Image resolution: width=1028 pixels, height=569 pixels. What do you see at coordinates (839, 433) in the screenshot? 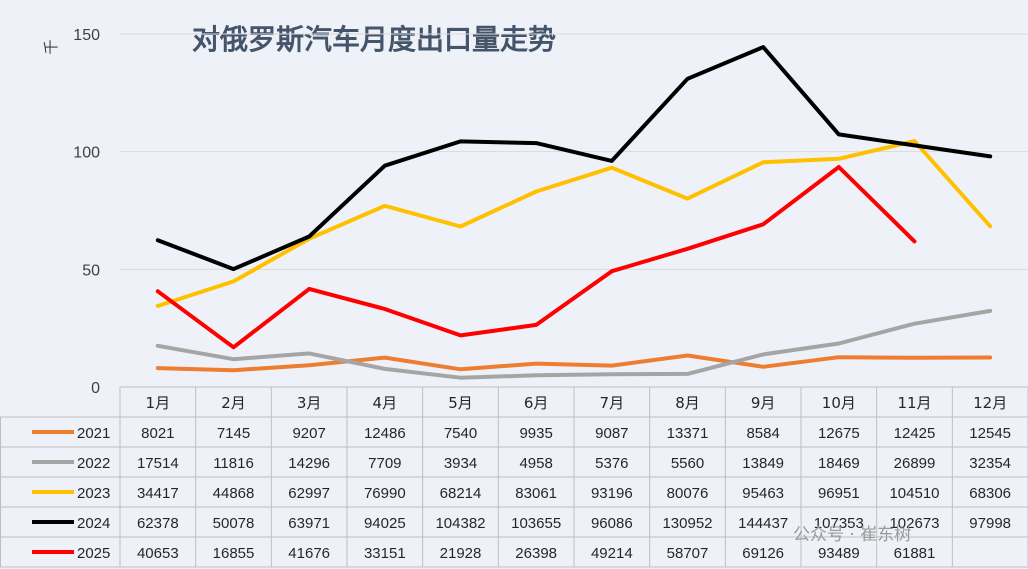
I see `table-cell: 12675` at bounding box center [839, 433].